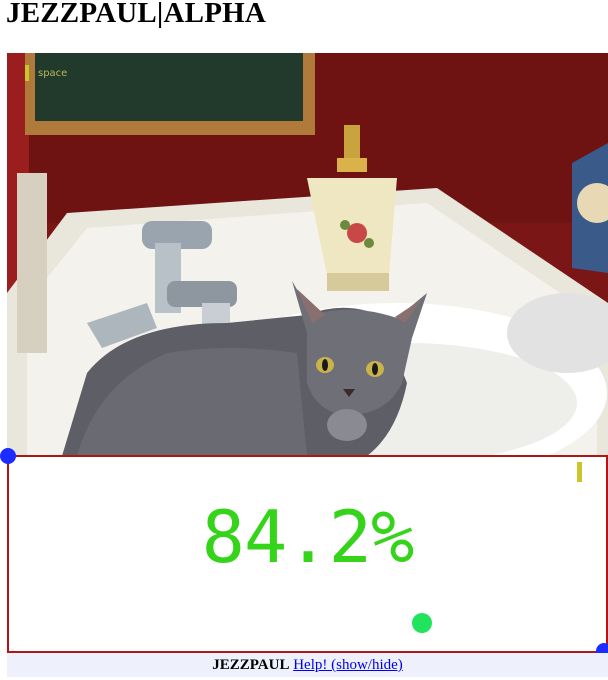 Image resolution: width=608 pixels, height=680 pixels. What do you see at coordinates (136, 14) in the screenshot?
I see `app-title: JEZZPAUL|ALPHA` at bounding box center [136, 14].